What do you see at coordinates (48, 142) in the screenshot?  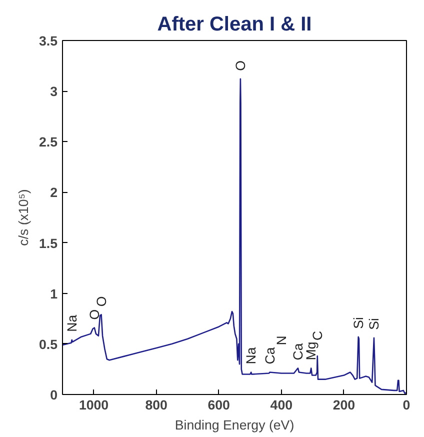 I see `y-tick-label: 2.5` at bounding box center [48, 142].